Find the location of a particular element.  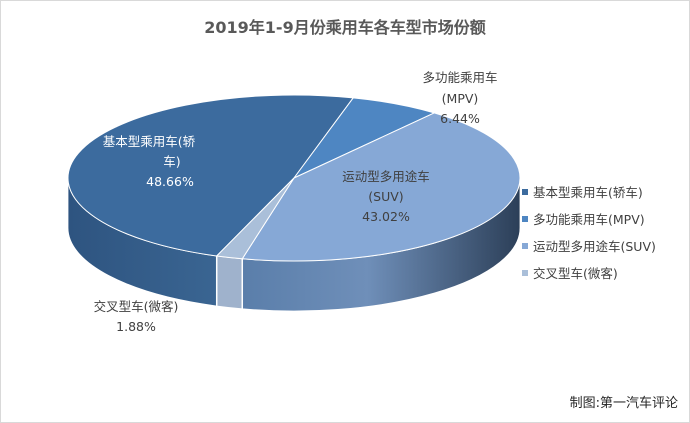

chart-title: 2019年1-9月份乘用车各车型市场份额 is located at coordinates (345, 27).